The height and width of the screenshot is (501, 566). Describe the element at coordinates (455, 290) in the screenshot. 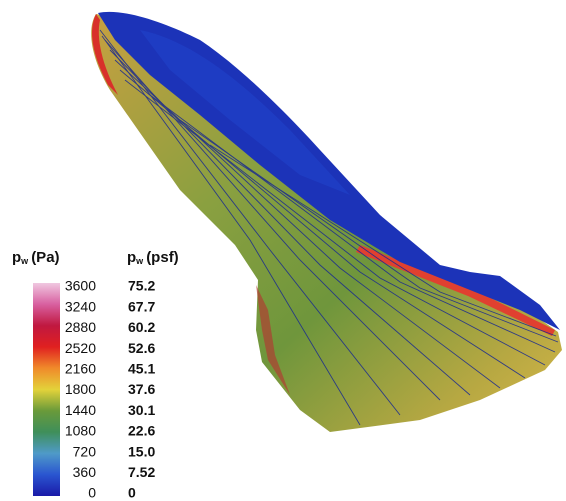

I see `wing-edge` at that location.